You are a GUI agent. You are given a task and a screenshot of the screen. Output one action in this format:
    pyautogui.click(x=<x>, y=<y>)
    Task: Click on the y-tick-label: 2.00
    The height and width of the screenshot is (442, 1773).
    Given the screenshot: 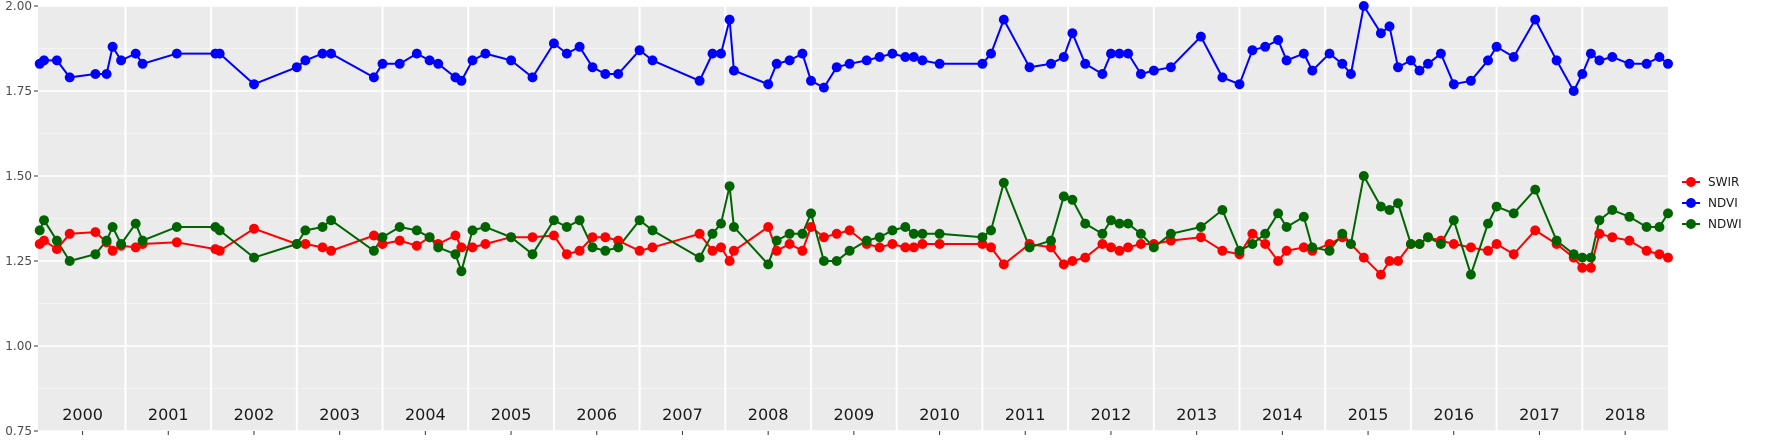 What is the action you would take?
    pyautogui.click(x=18, y=6)
    